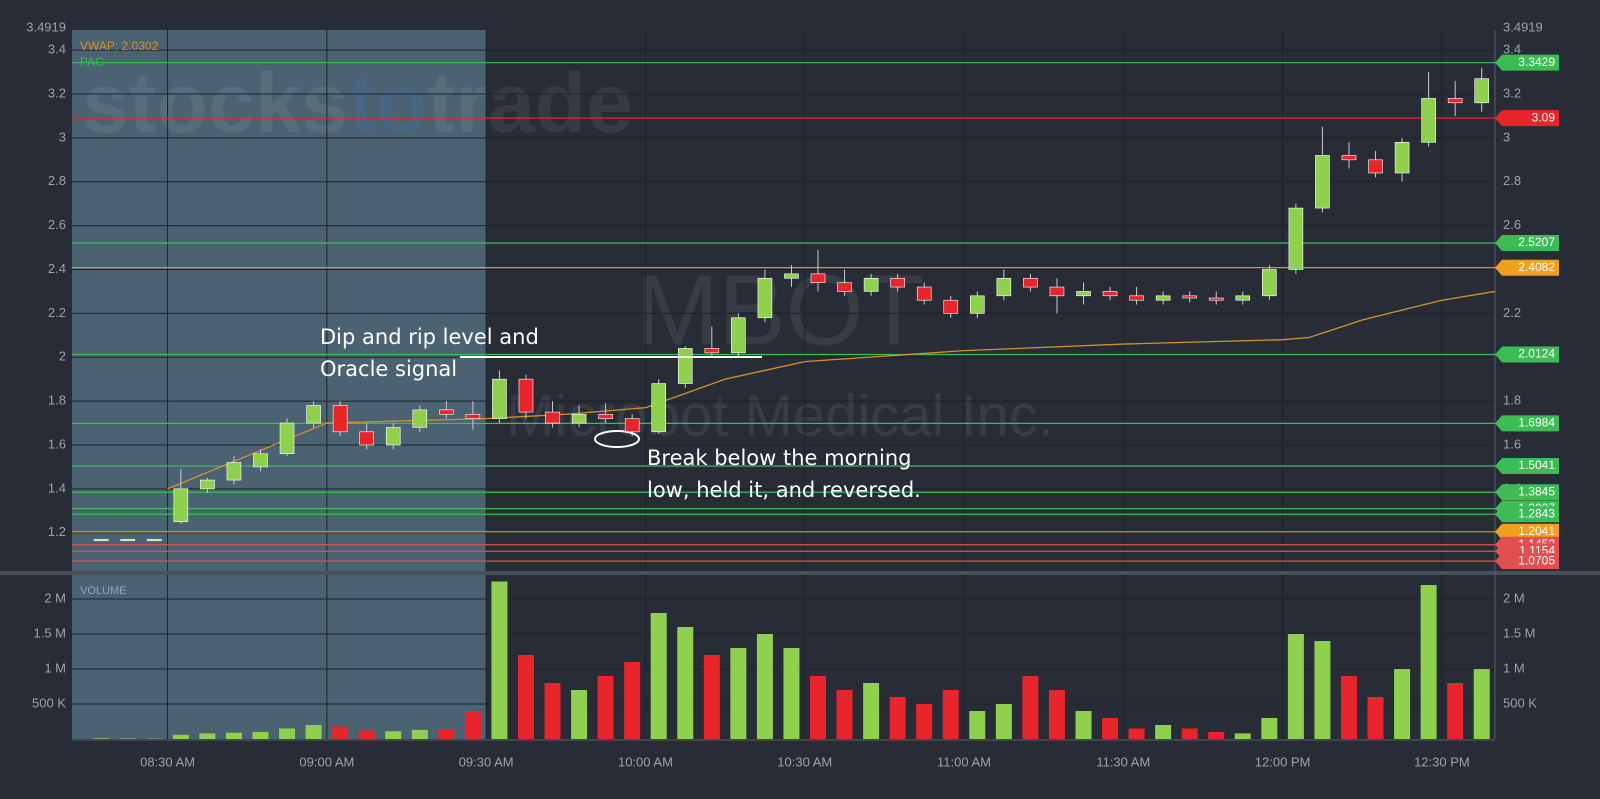 Image resolution: width=1600 pixels, height=799 pixels. Describe the element at coordinates (167, 761) in the screenshot. I see `x-tick-label: 08:30 AM` at that location.